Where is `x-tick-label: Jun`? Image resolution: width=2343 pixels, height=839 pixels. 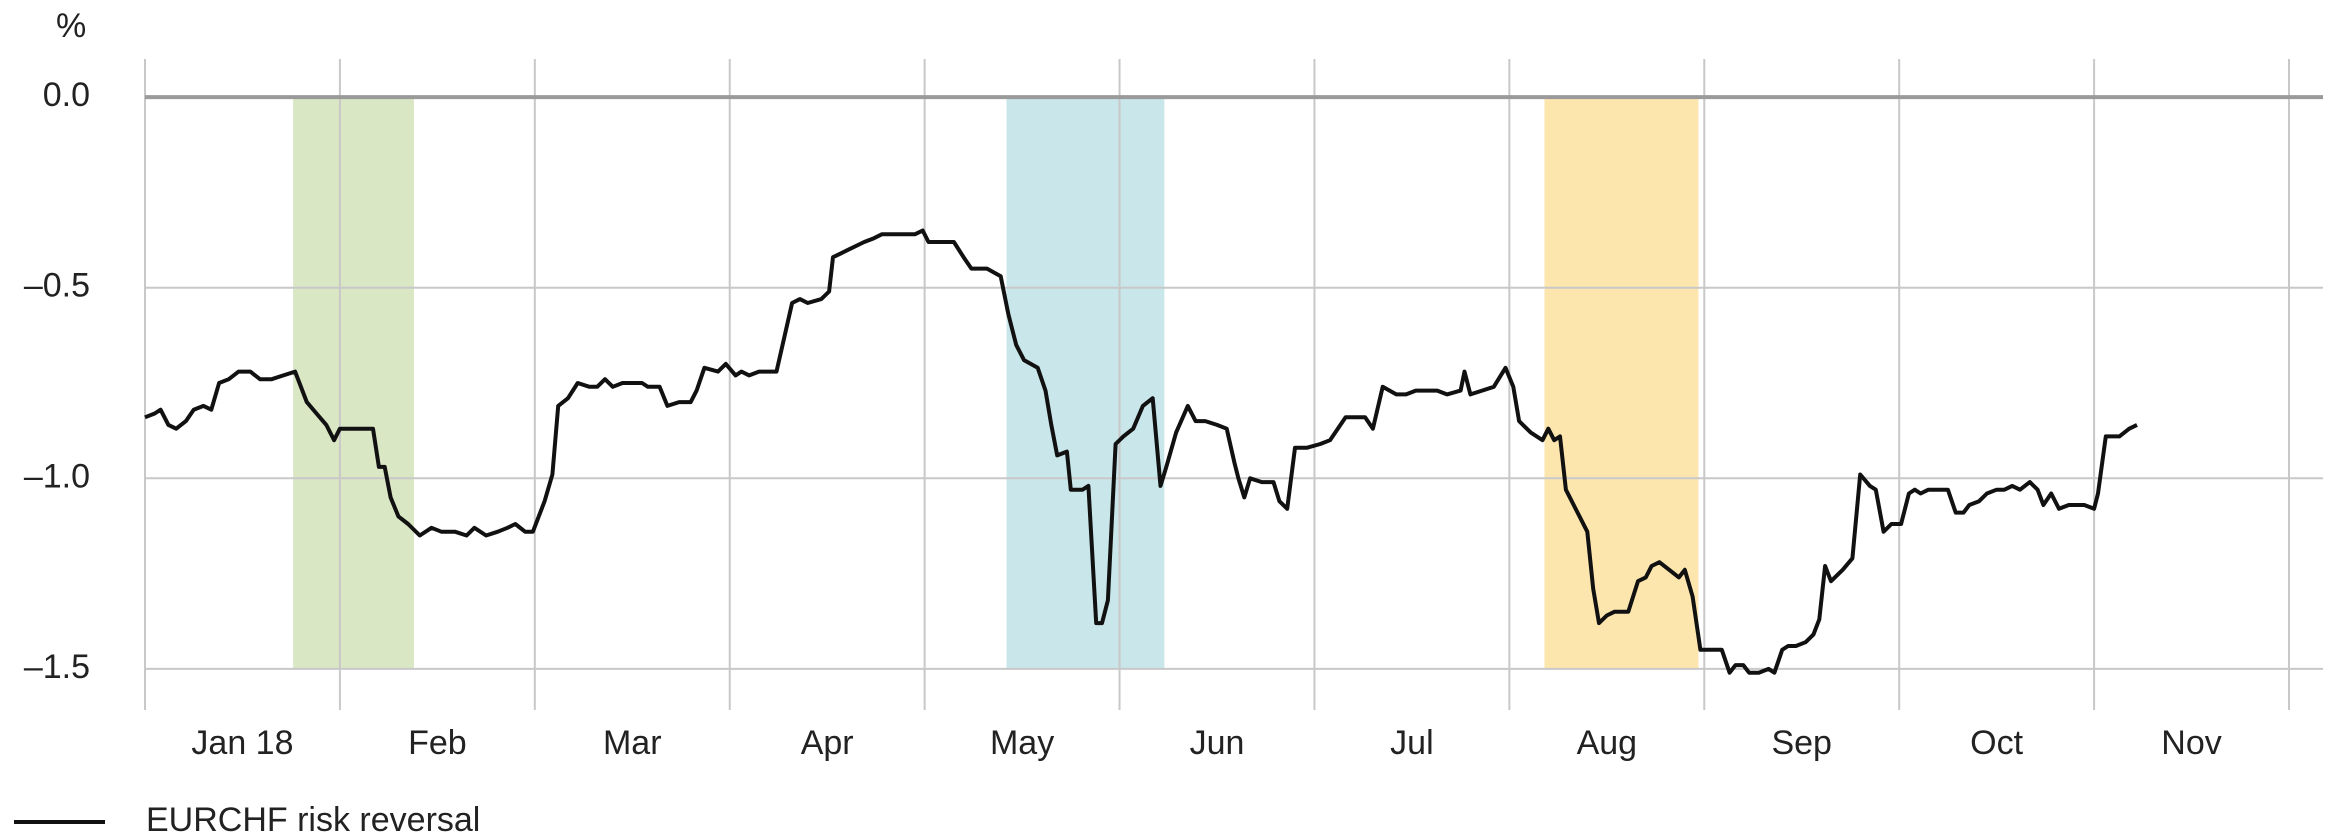 x-tick-label: Jun is located at coordinates (1217, 743).